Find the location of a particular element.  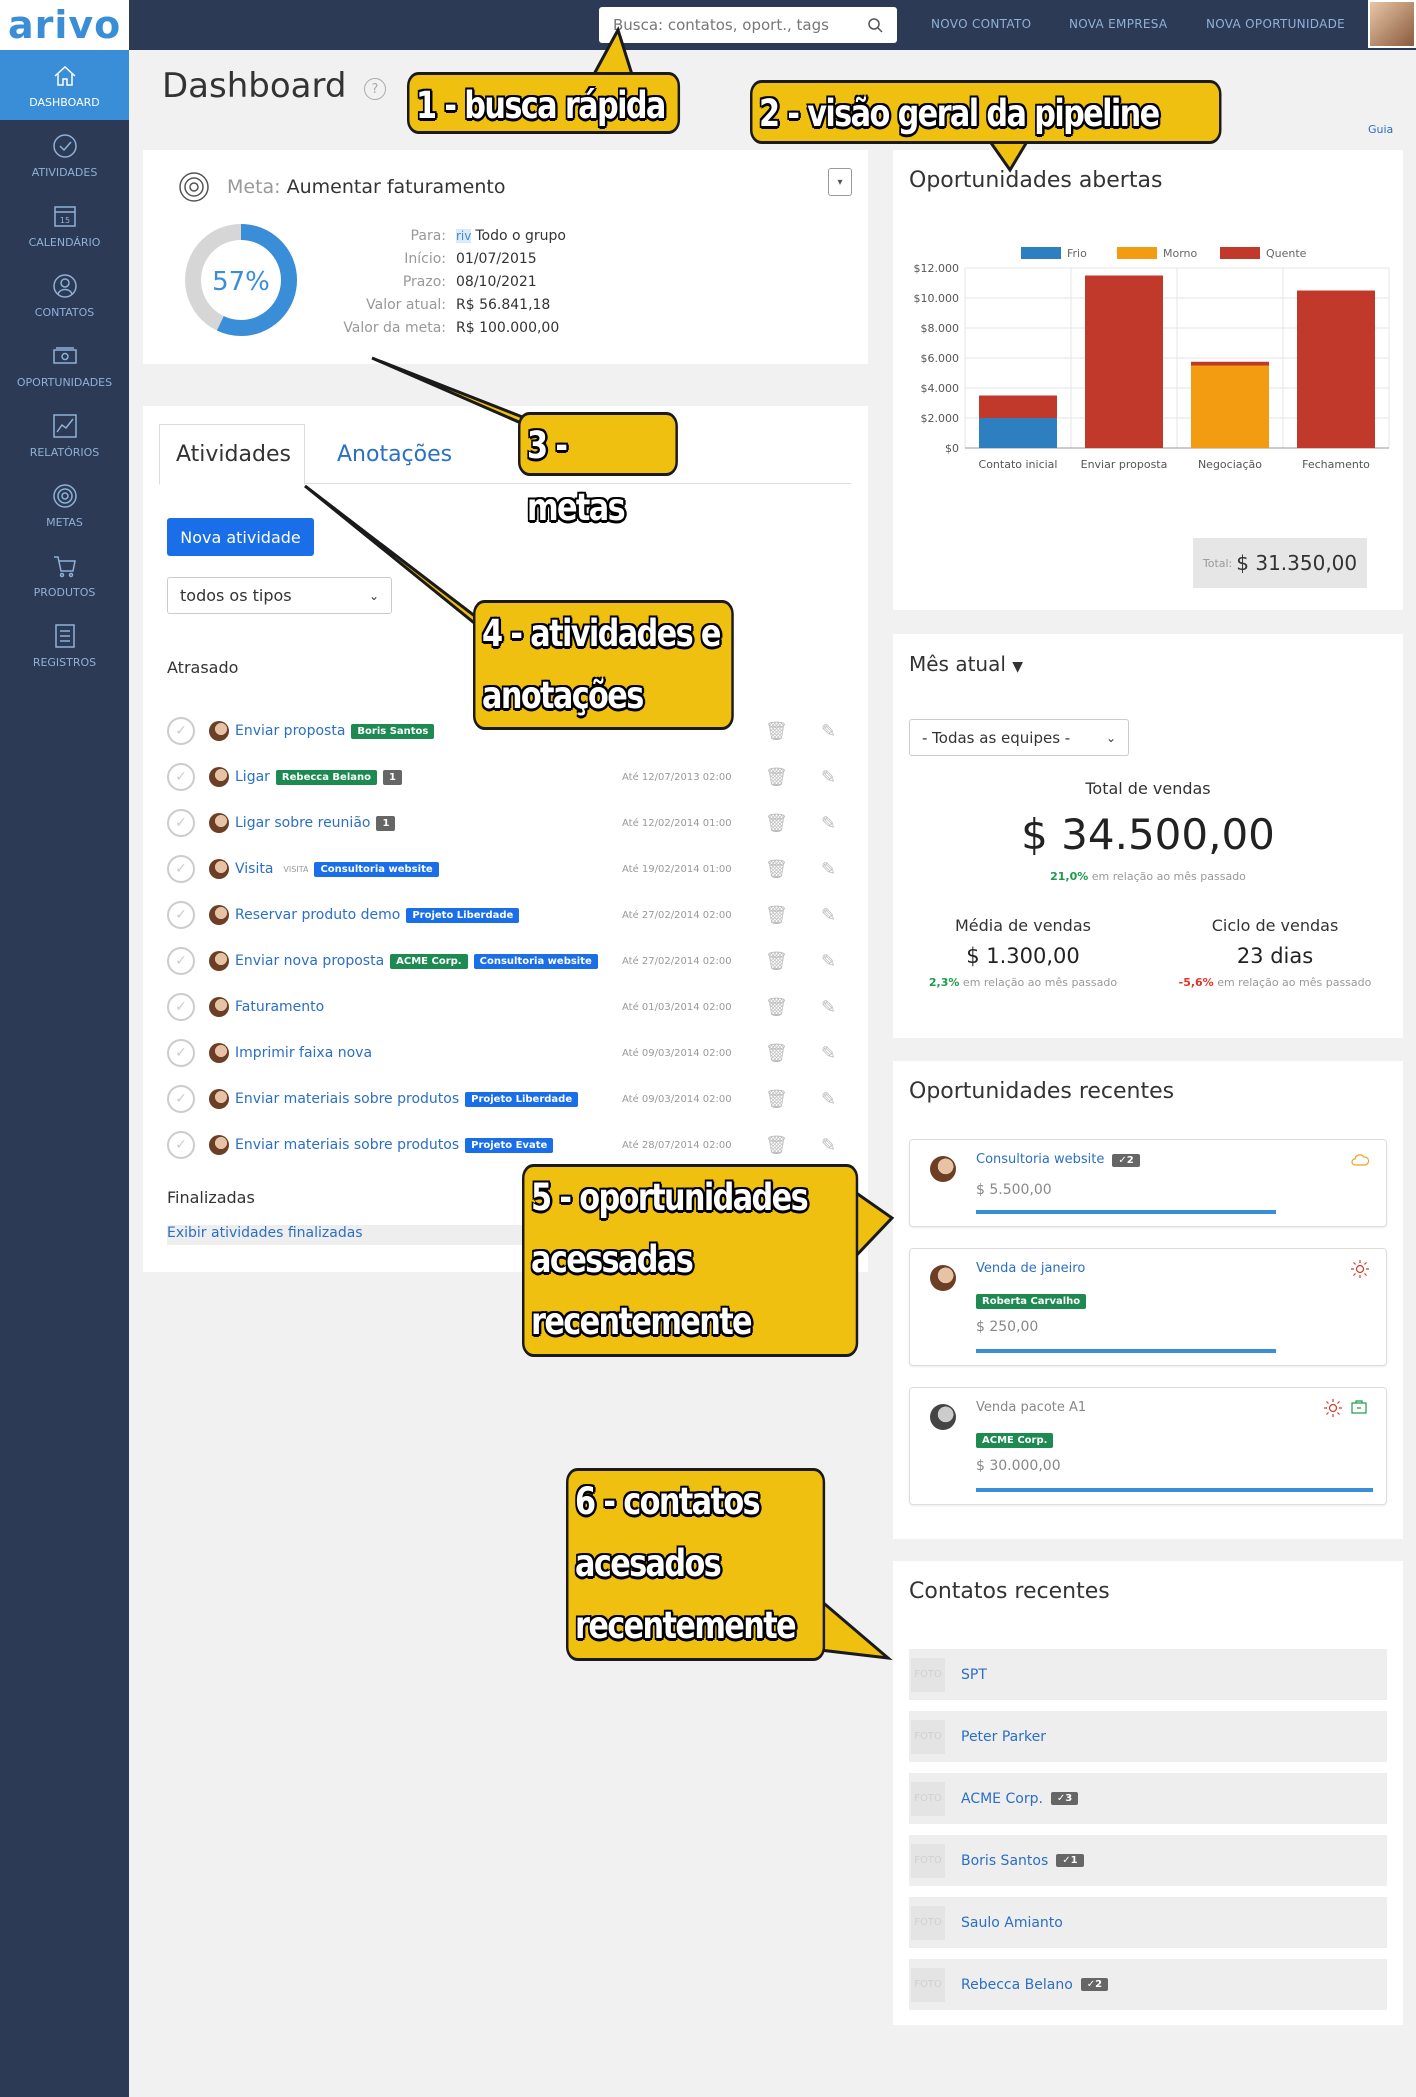

contact-name: Saulo Amianto is located at coordinates (1012, 1922).